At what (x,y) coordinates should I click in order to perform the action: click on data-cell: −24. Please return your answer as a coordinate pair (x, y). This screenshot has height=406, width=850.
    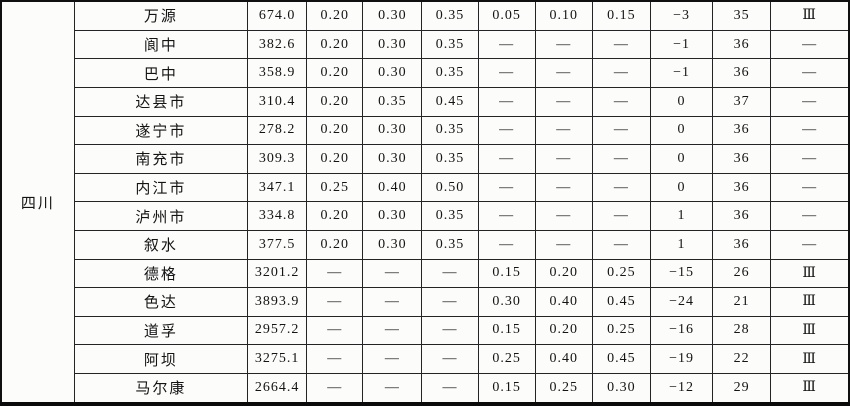
    Looking at the image, I should click on (681, 302).